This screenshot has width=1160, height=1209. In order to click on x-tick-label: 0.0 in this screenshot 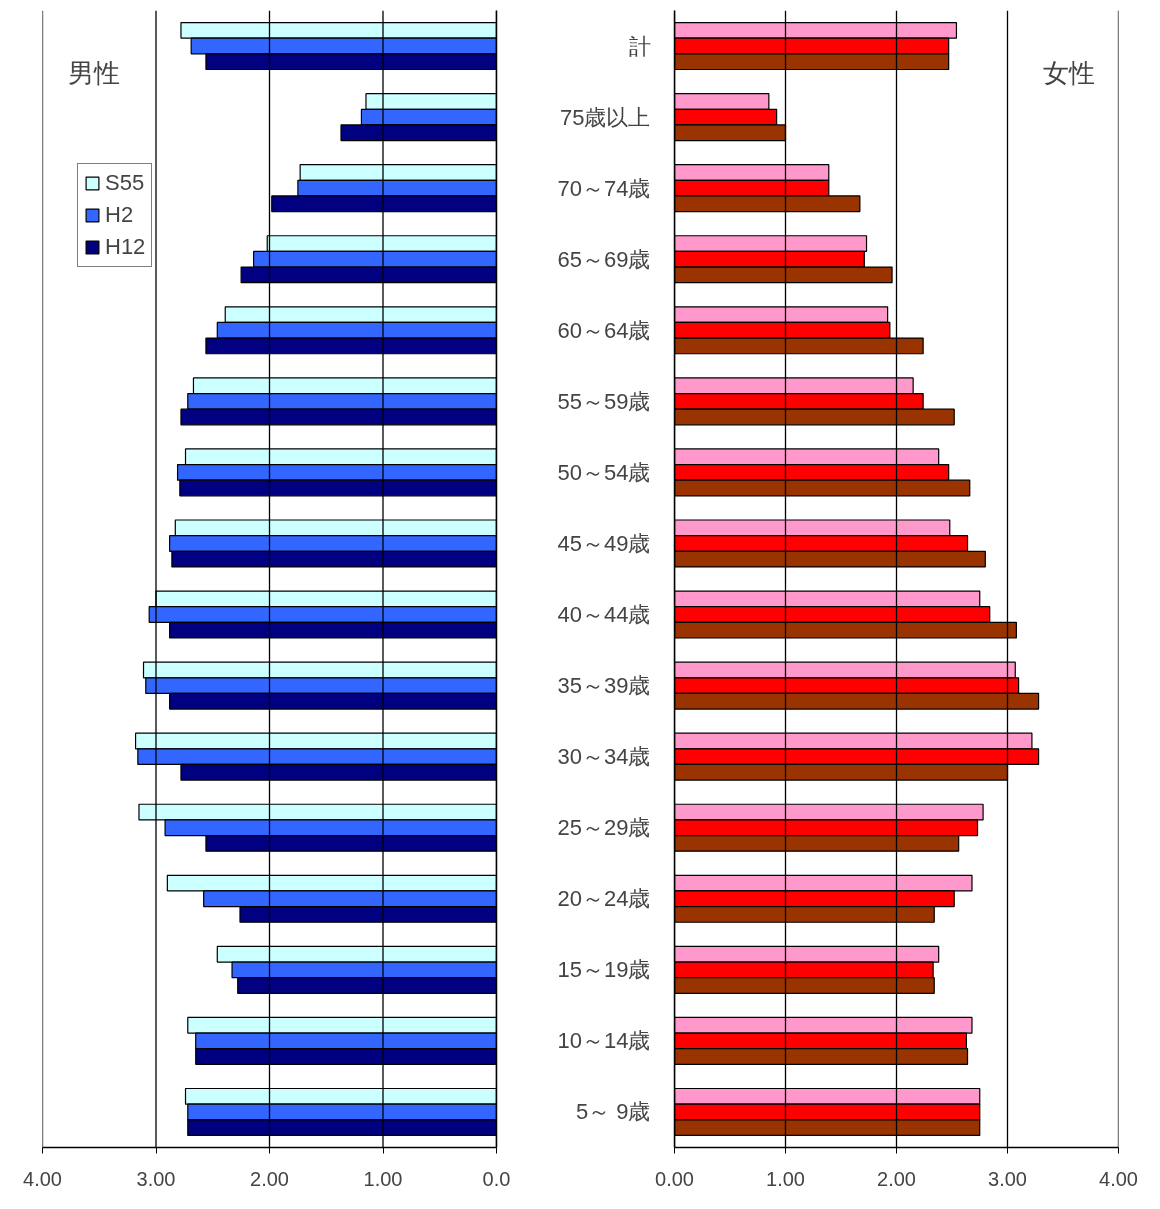, I will do `click(496, 1178)`.